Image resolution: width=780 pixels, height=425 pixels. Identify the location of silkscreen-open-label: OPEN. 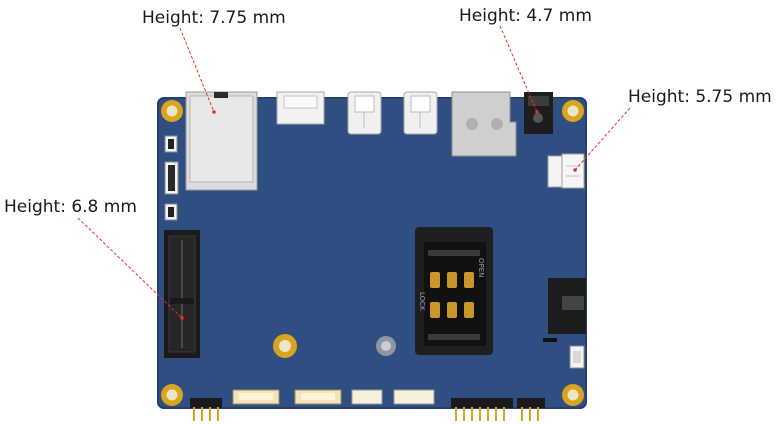
(481, 267).